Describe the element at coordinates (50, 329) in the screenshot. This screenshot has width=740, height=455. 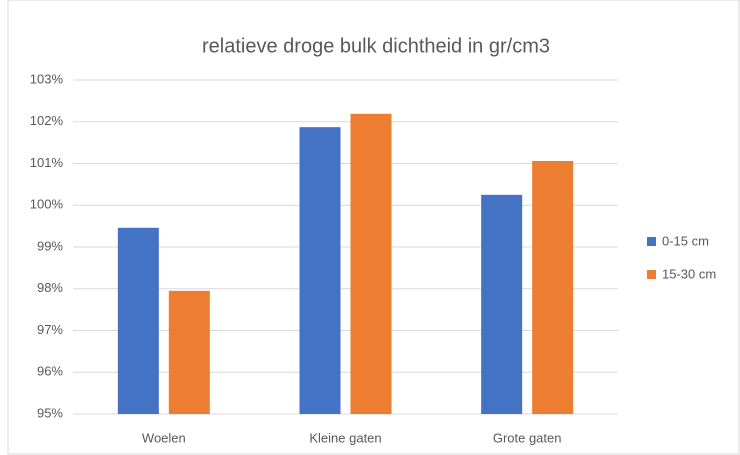
I see `y-tick-label: 97%` at that location.